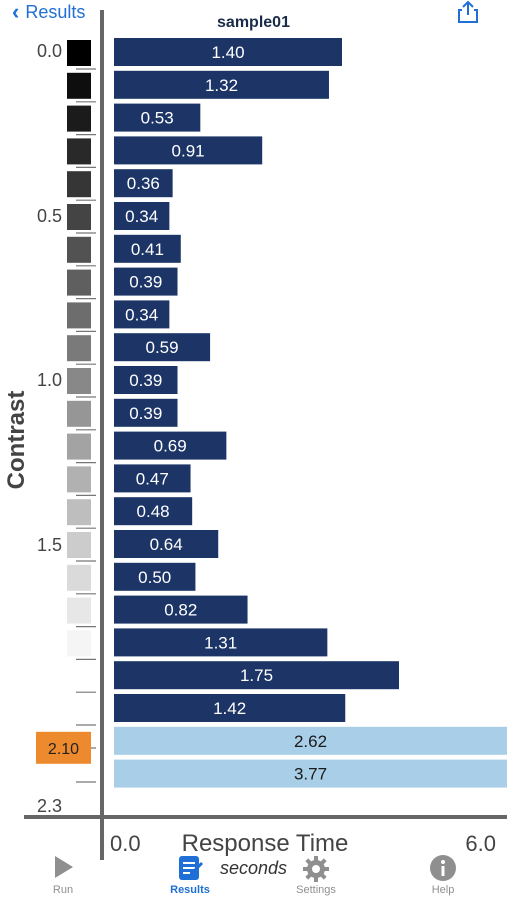  I want to click on bar-value-label: 0.59, so click(161, 347).